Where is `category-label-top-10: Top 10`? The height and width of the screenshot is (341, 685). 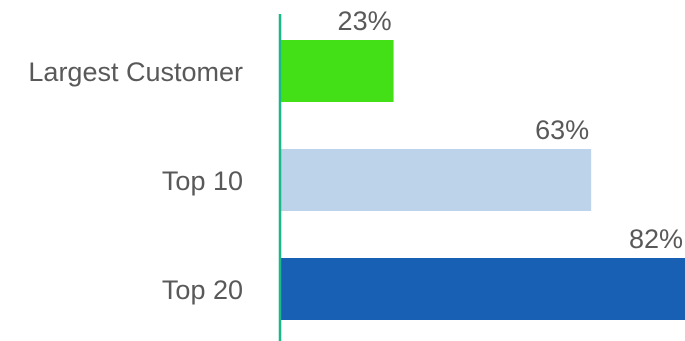
category-label-top-10: Top 10 is located at coordinates (202, 181).